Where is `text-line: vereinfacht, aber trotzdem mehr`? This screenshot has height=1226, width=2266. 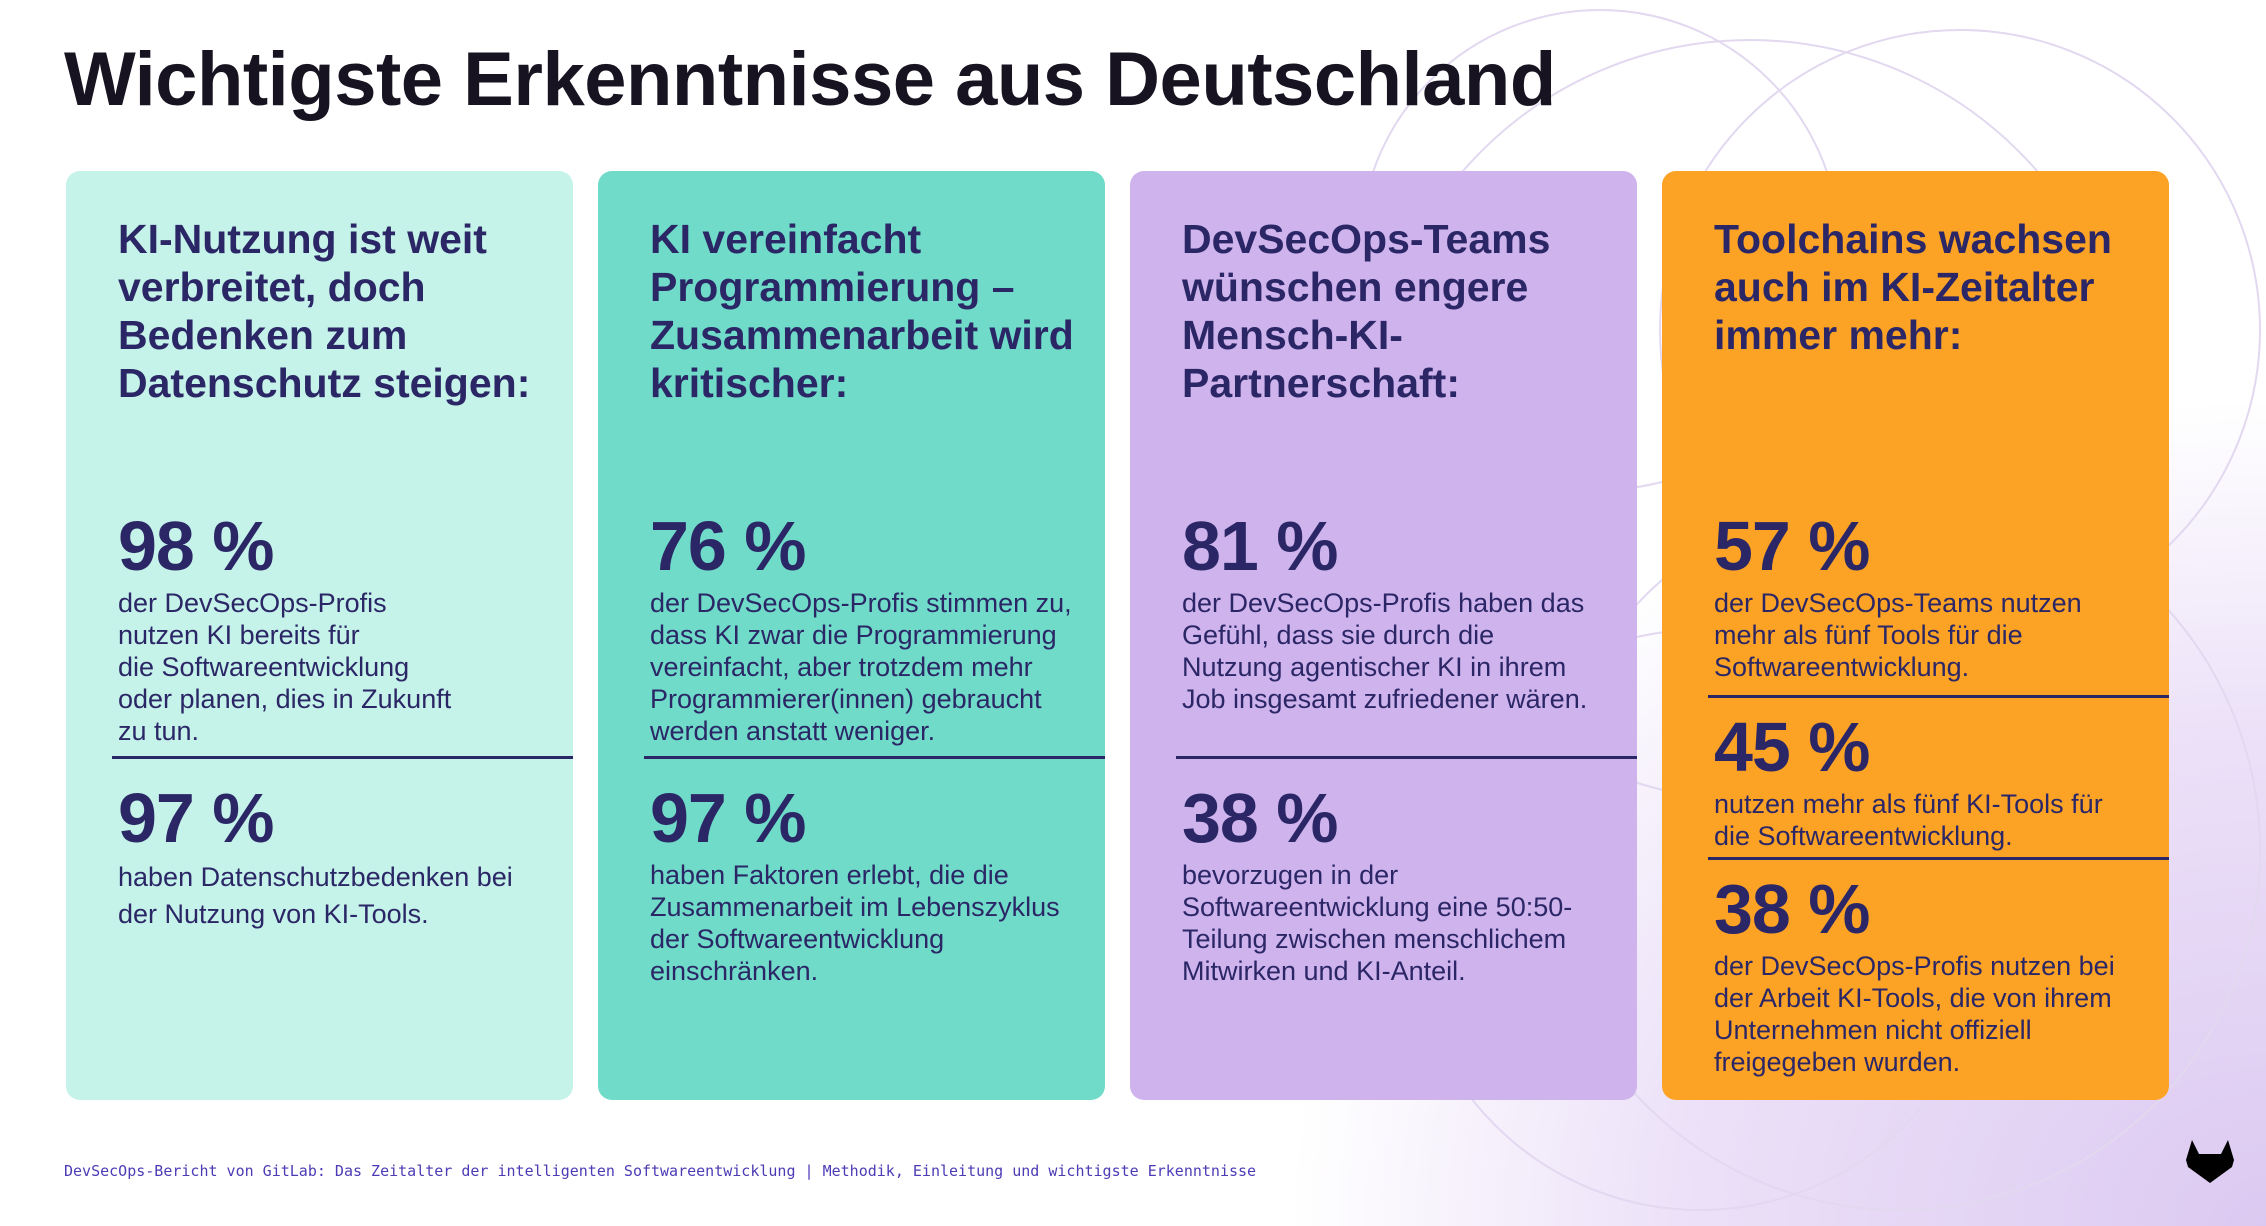 text-line: vereinfacht, aber trotzdem mehr is located at coordinates (841, 667).